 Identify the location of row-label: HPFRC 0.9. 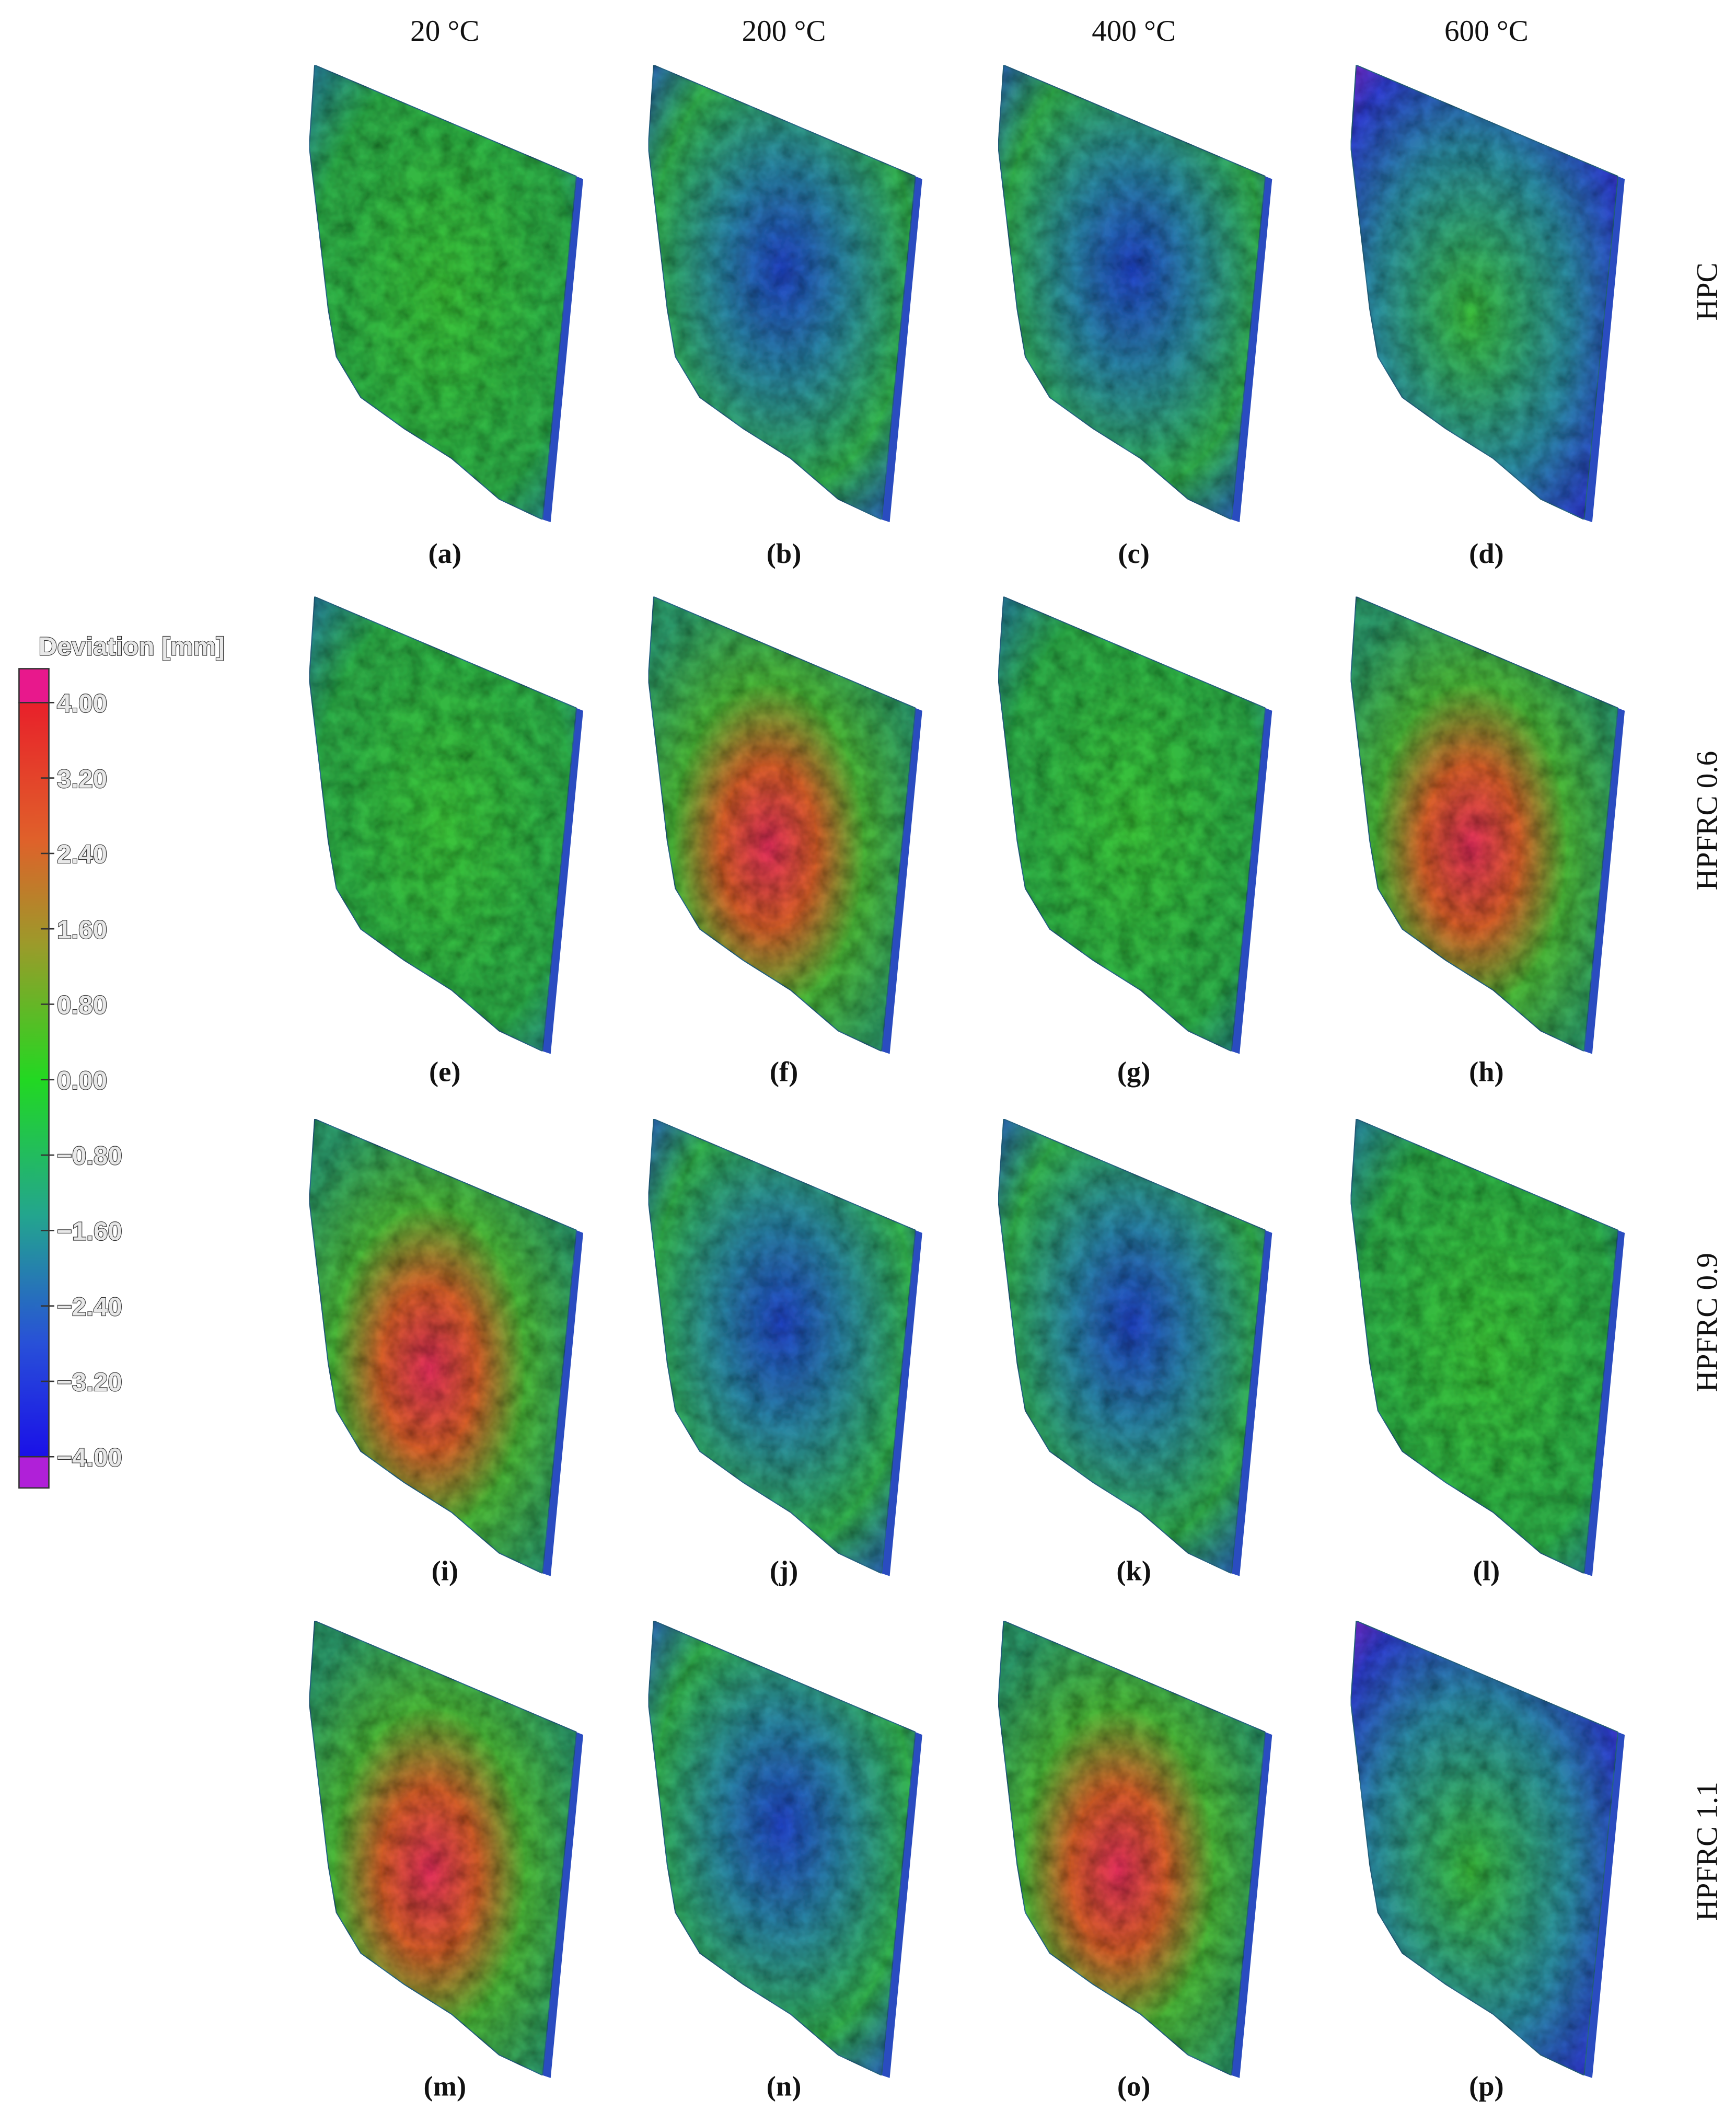
(1707, 1322).